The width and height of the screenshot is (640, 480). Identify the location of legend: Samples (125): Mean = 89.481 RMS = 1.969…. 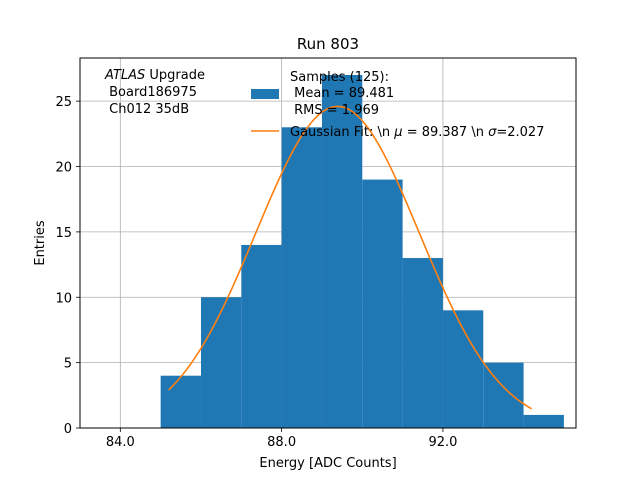
(397, 105).